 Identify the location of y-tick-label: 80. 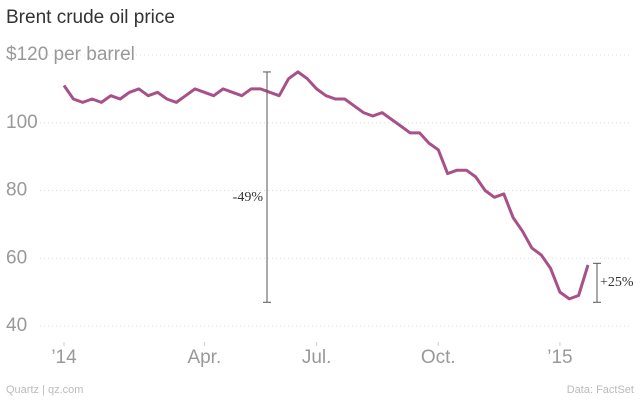
(16, 190).